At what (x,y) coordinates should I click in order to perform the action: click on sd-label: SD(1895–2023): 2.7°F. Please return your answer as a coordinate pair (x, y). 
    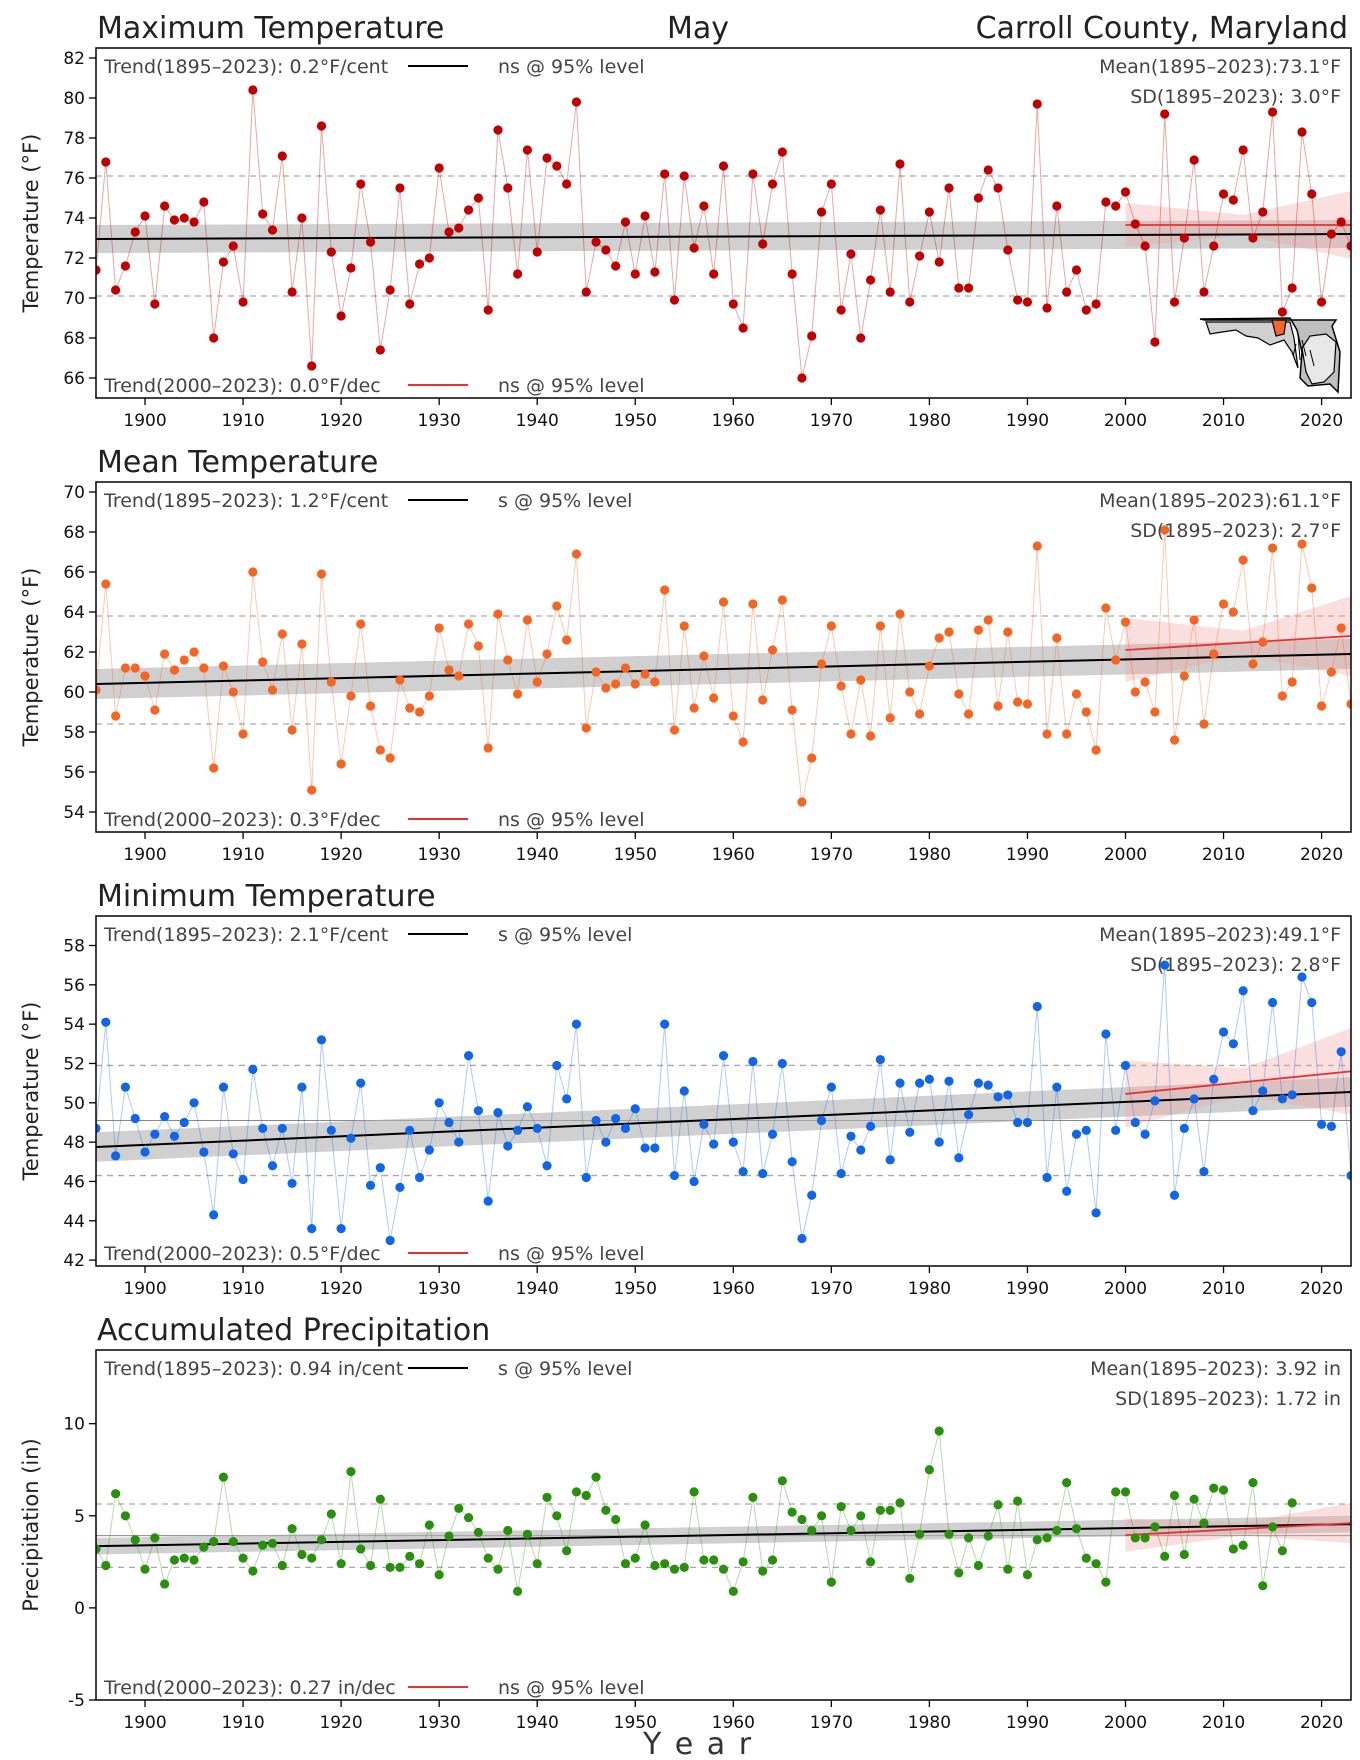
    Looking at the image, I should click on (1235, 531).